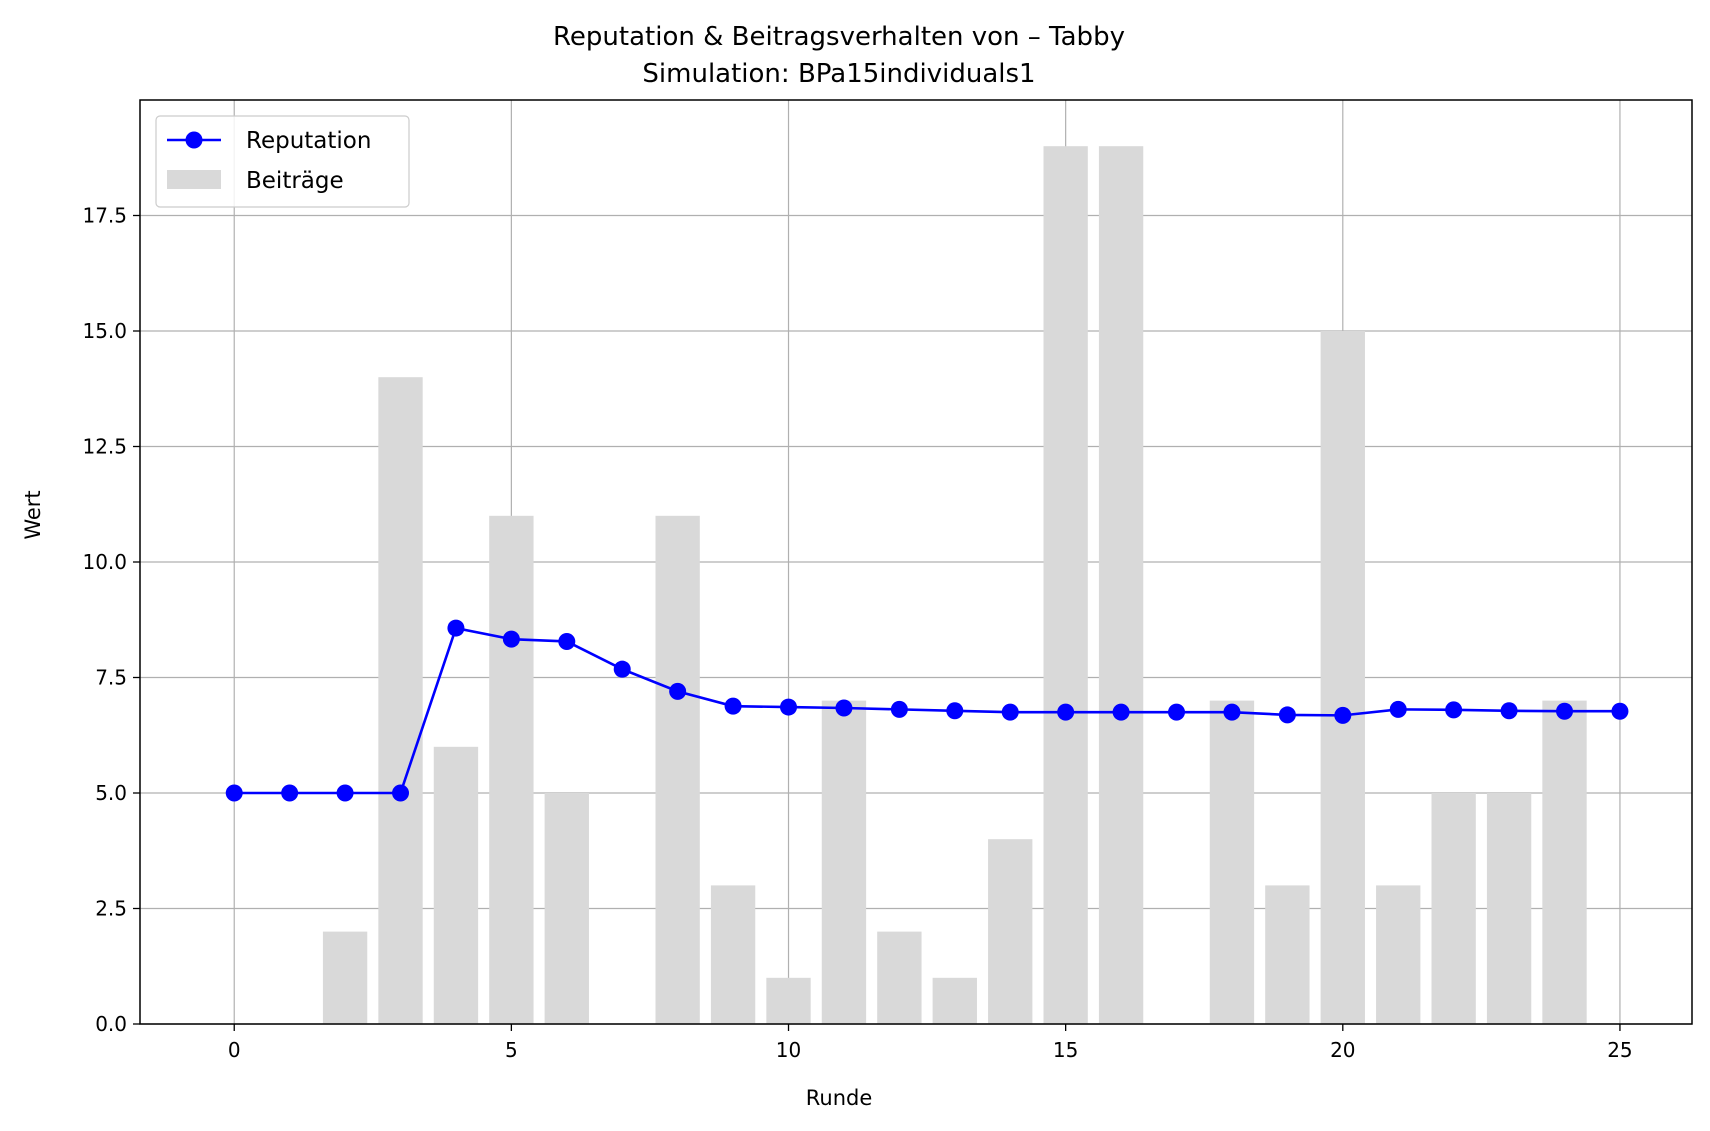 Image resolution: width=1710 pixels, height=1131 pixels. I want to click on y-tick-label: 0.0, so click(111, 1024).